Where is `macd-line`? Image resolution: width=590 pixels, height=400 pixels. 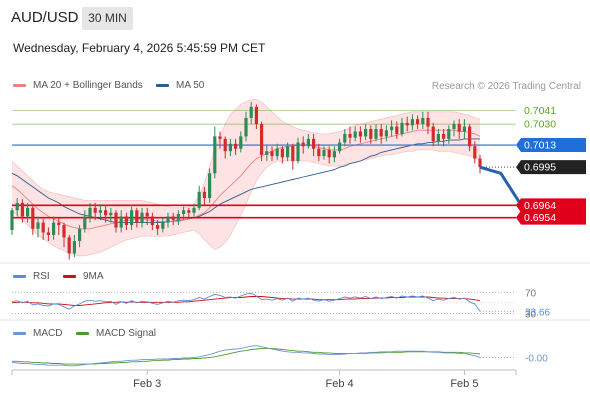 macd-line is located at coordinates (246, 356).